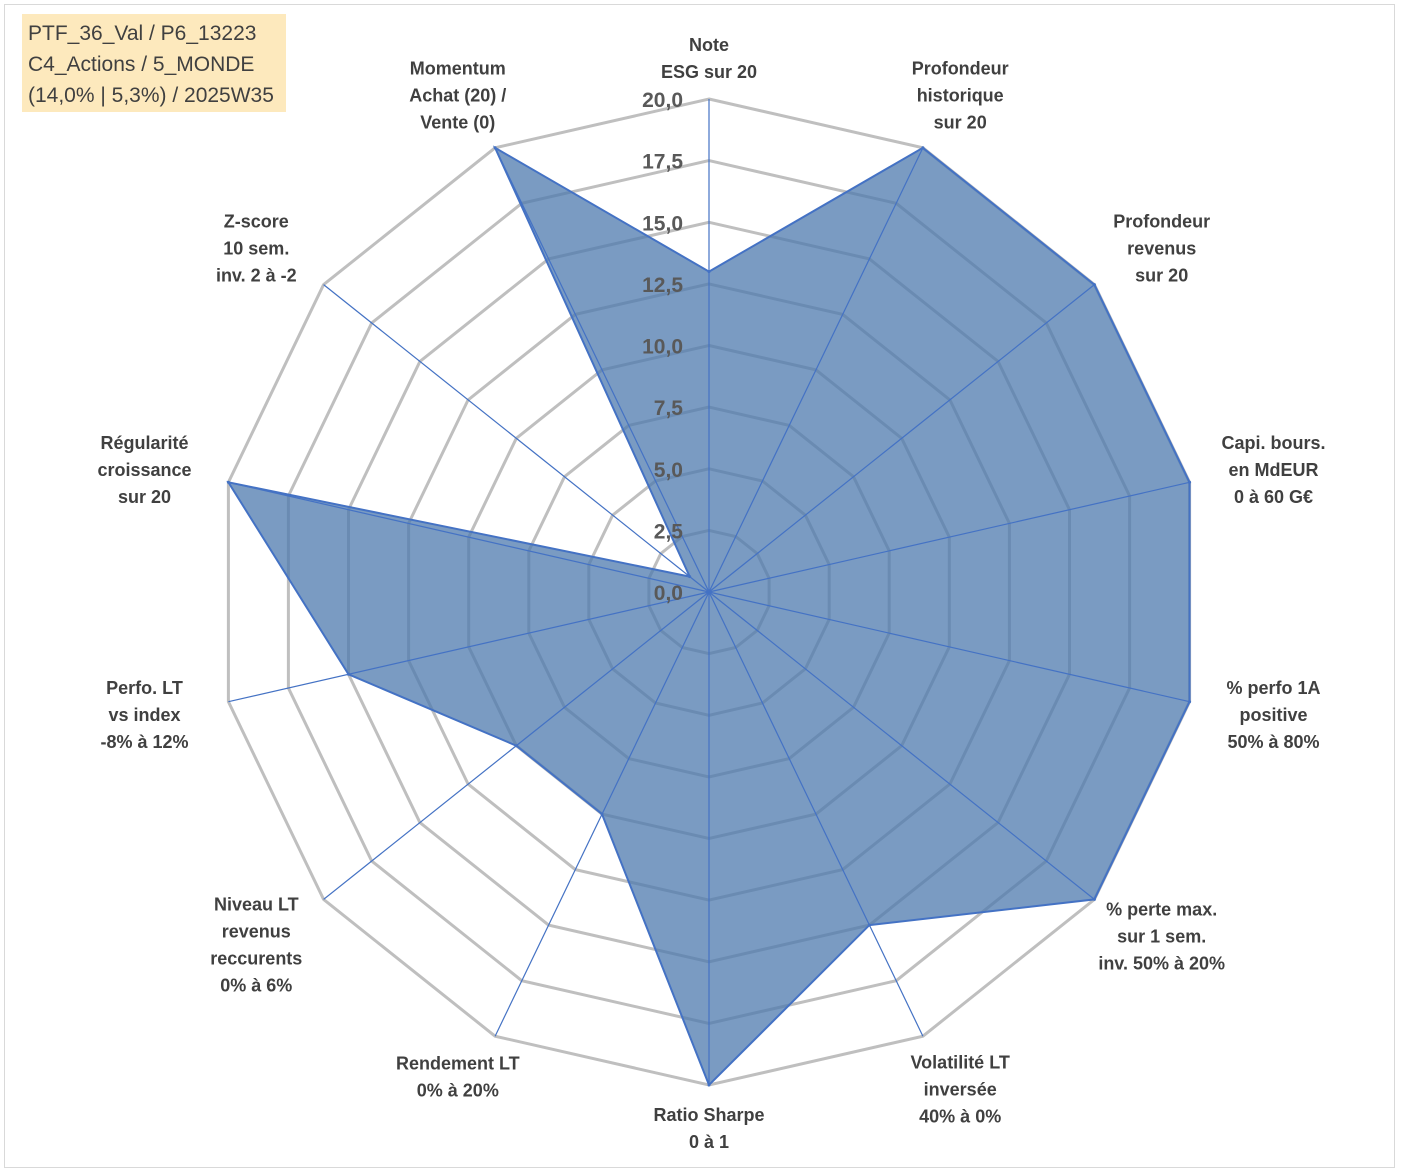  What do you see at coordinates (1273, 715) in the screenshot?
I see `axis-label-4: % perfo 1A positive 50% à 80%` at bounding box center [1273, 715].